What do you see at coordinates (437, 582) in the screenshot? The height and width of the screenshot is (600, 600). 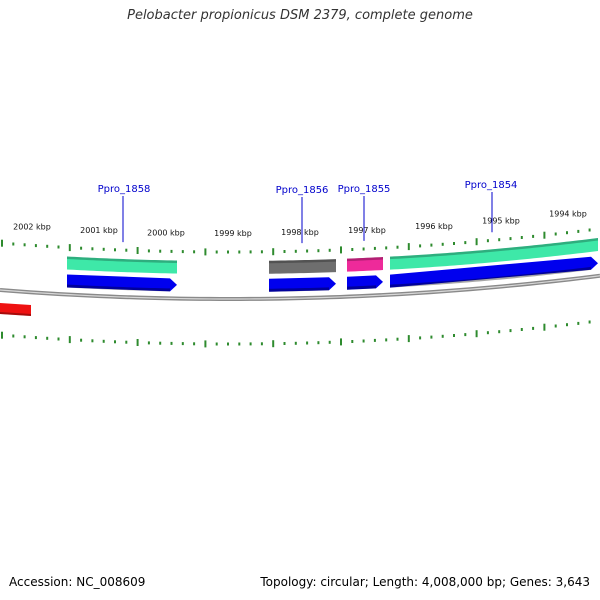 I see `length-stat: Length: 4,008,000 bp` at bounding box center [437, 582].